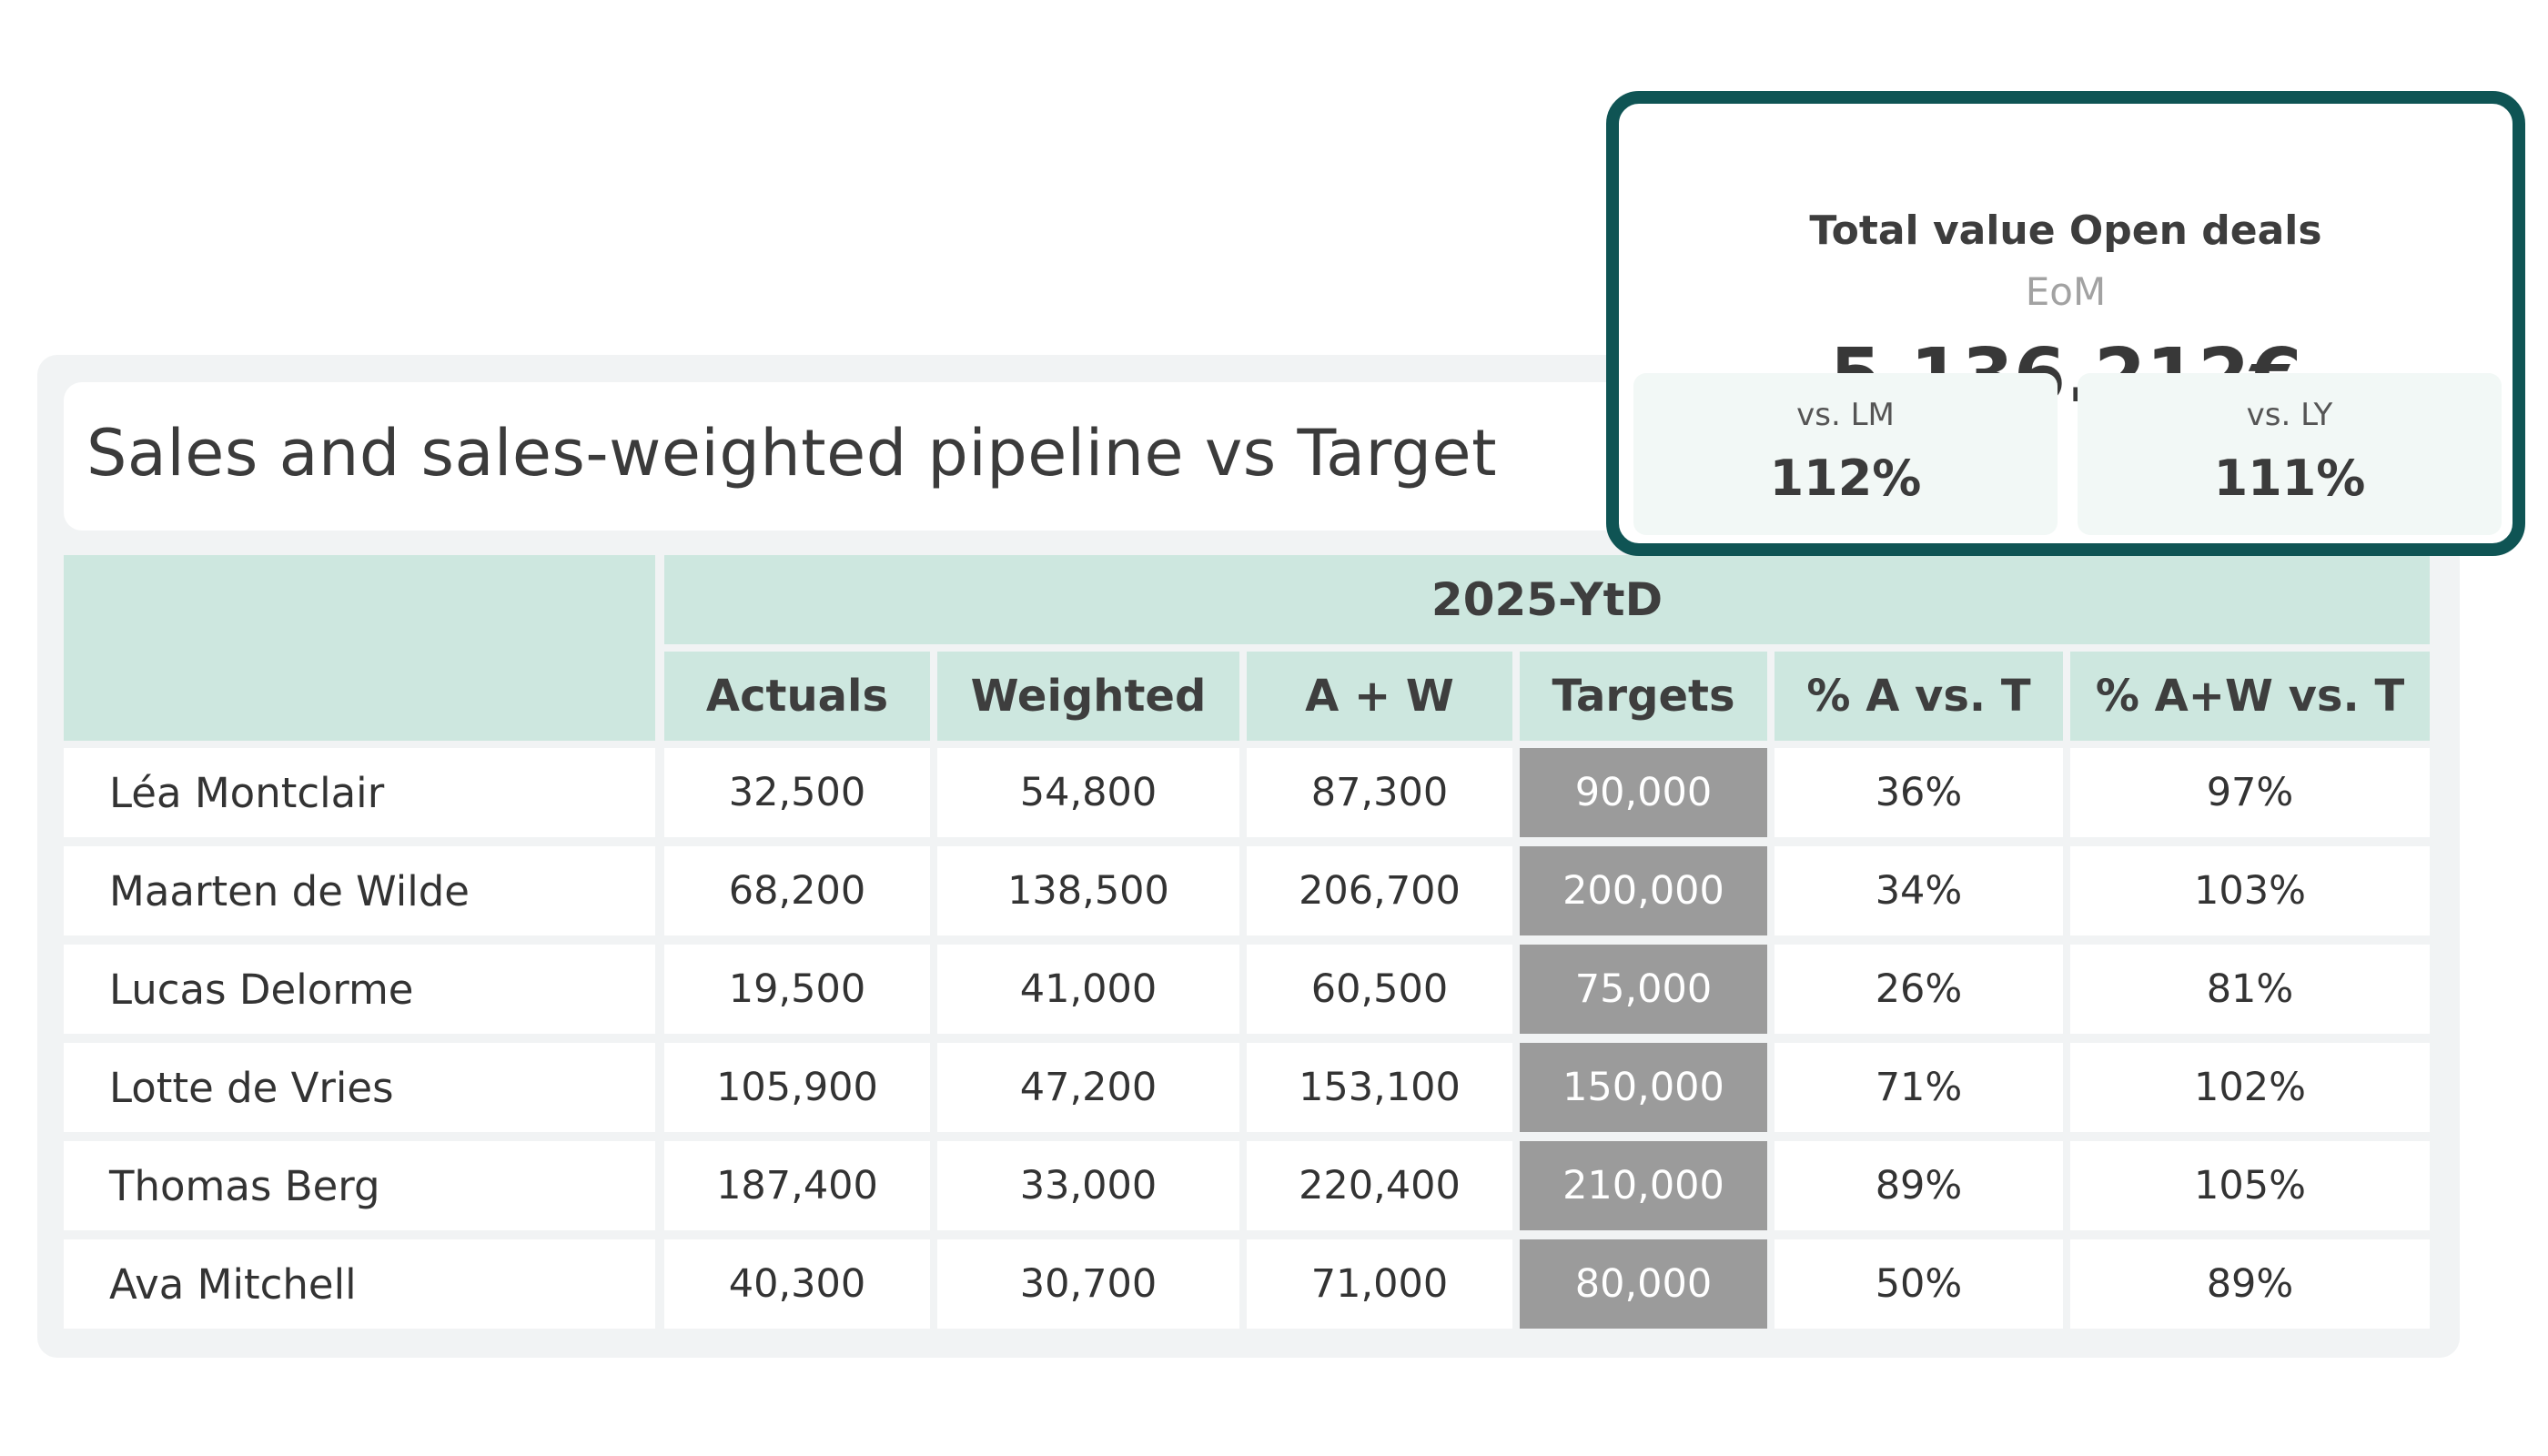 The width and height of the screenshot is (2548, 1456). What do you see at coordinates (1643, 891) in the screenshot?
I see `target-cell: 200,000` at bounding box center [1643, 891].